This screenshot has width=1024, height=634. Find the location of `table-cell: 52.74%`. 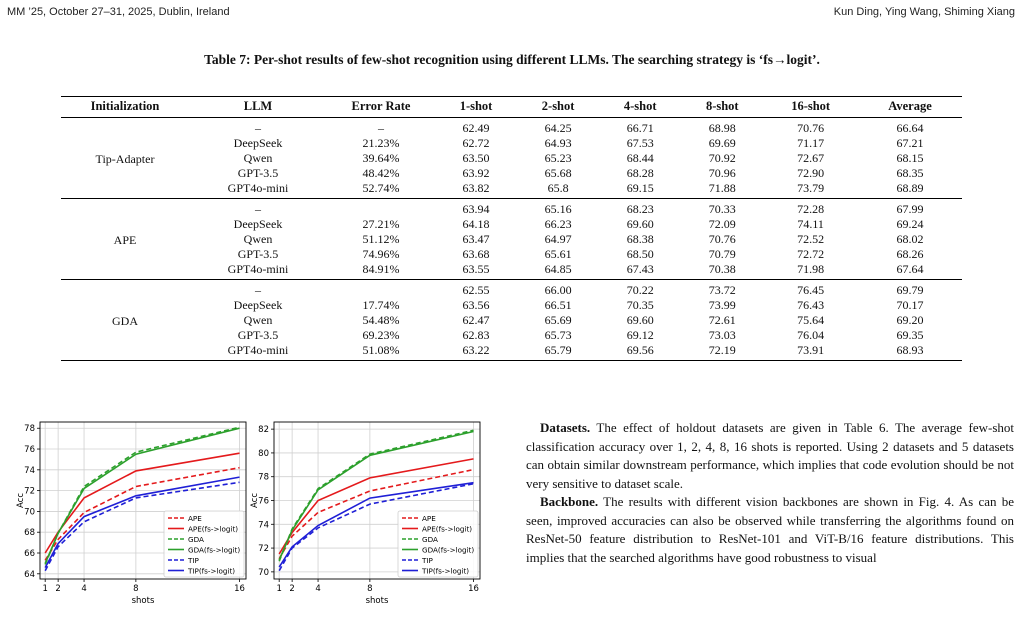

table-cell: 52.74% is located at coordinates (381, 190).